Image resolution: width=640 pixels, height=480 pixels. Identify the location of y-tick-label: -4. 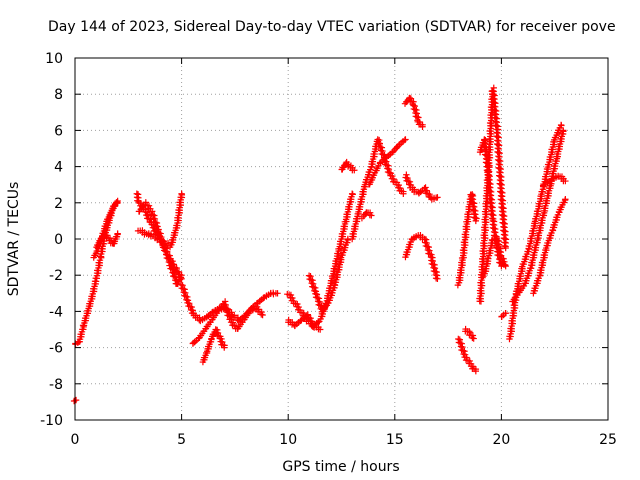
(56, 312).